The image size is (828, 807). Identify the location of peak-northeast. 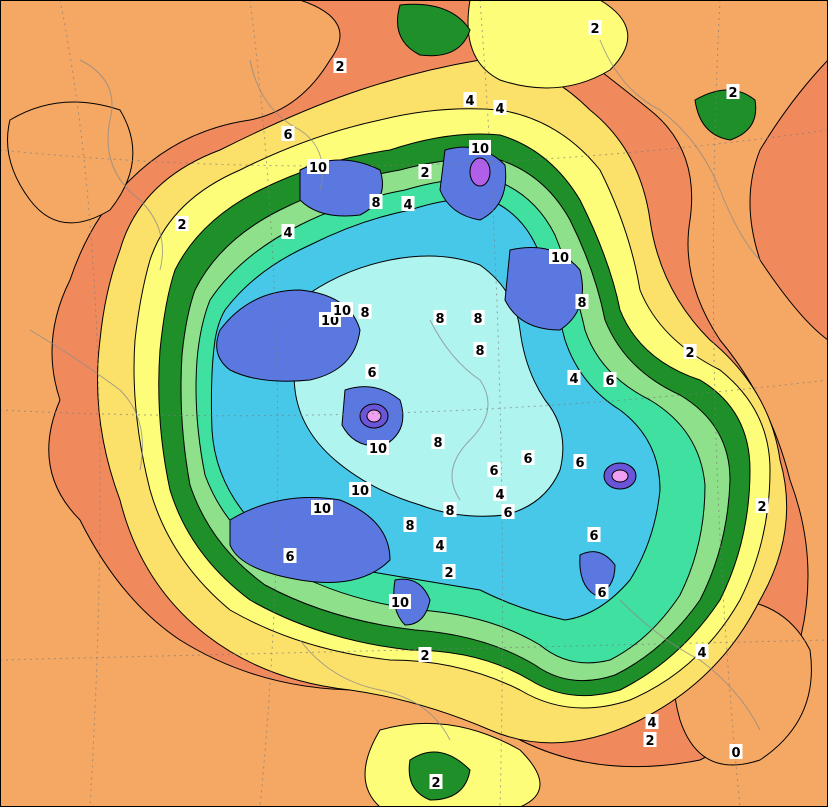
(480, 172).